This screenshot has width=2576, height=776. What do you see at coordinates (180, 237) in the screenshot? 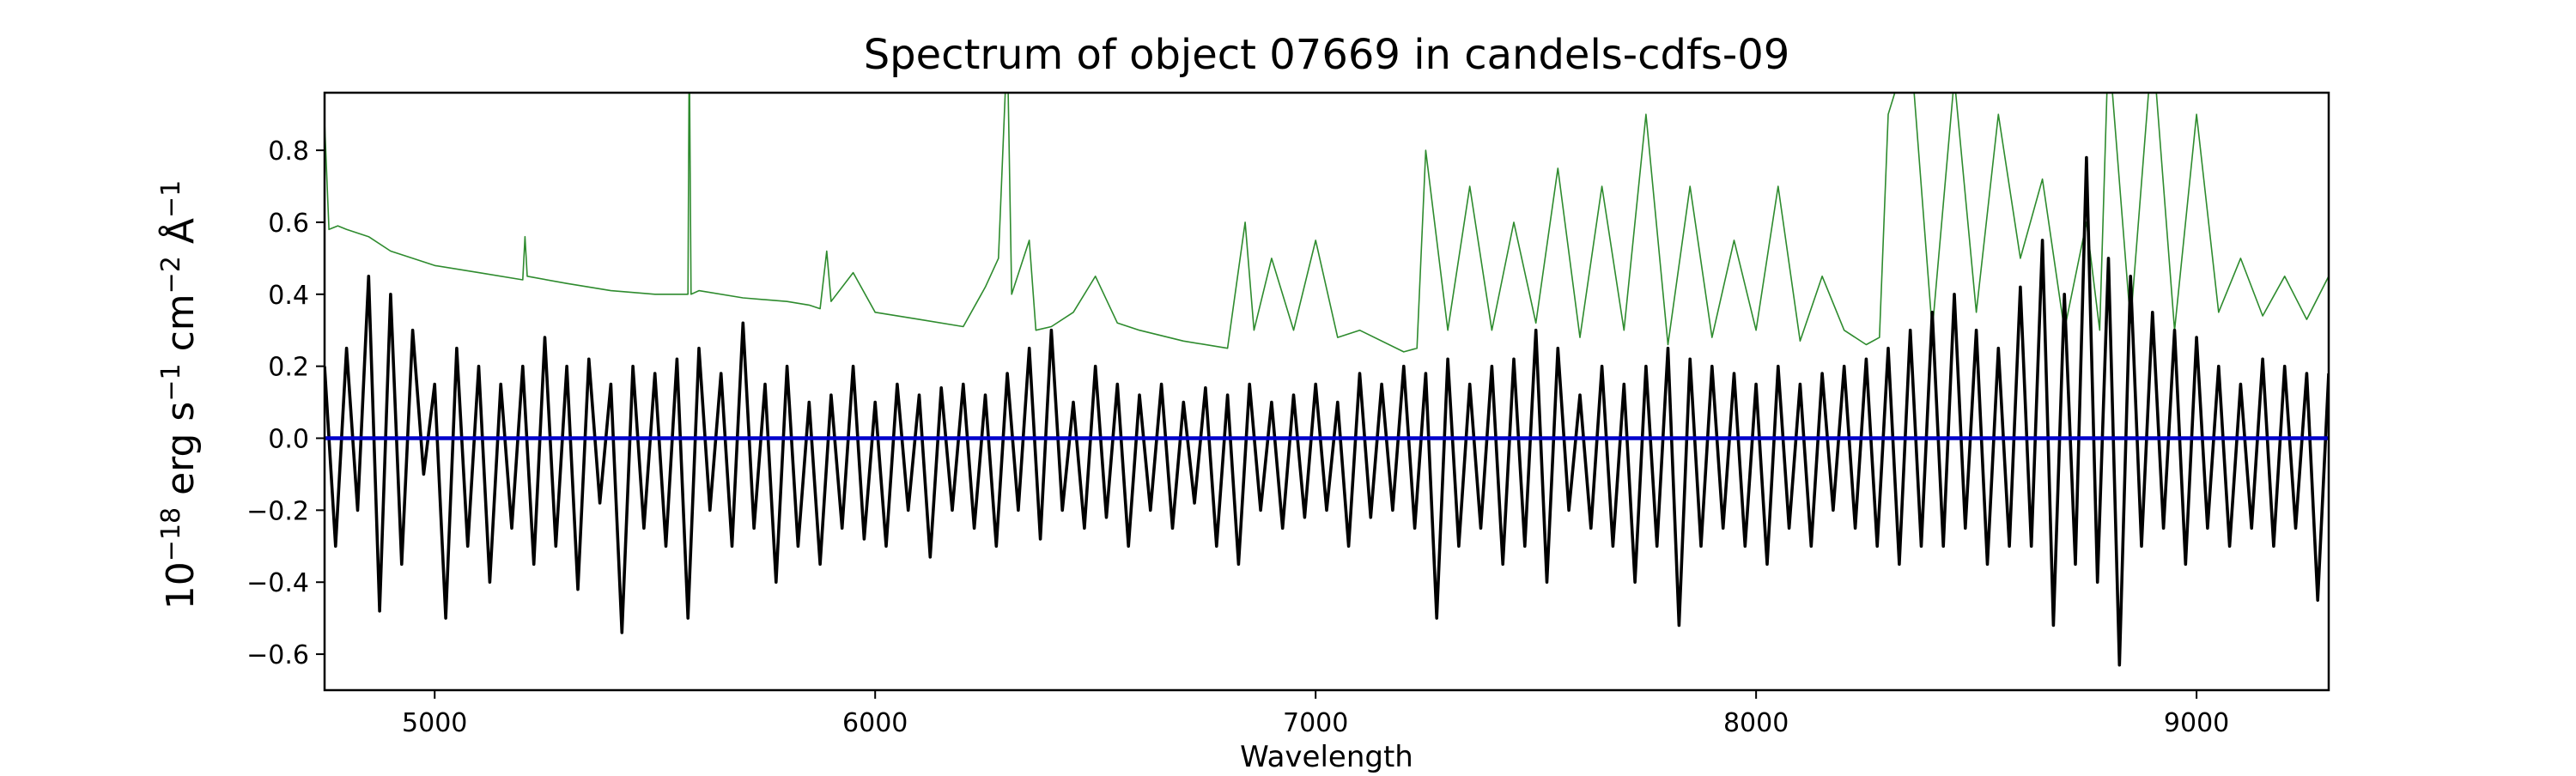
I see `y-label-unit3: Å` at bounding box center [180, 237].